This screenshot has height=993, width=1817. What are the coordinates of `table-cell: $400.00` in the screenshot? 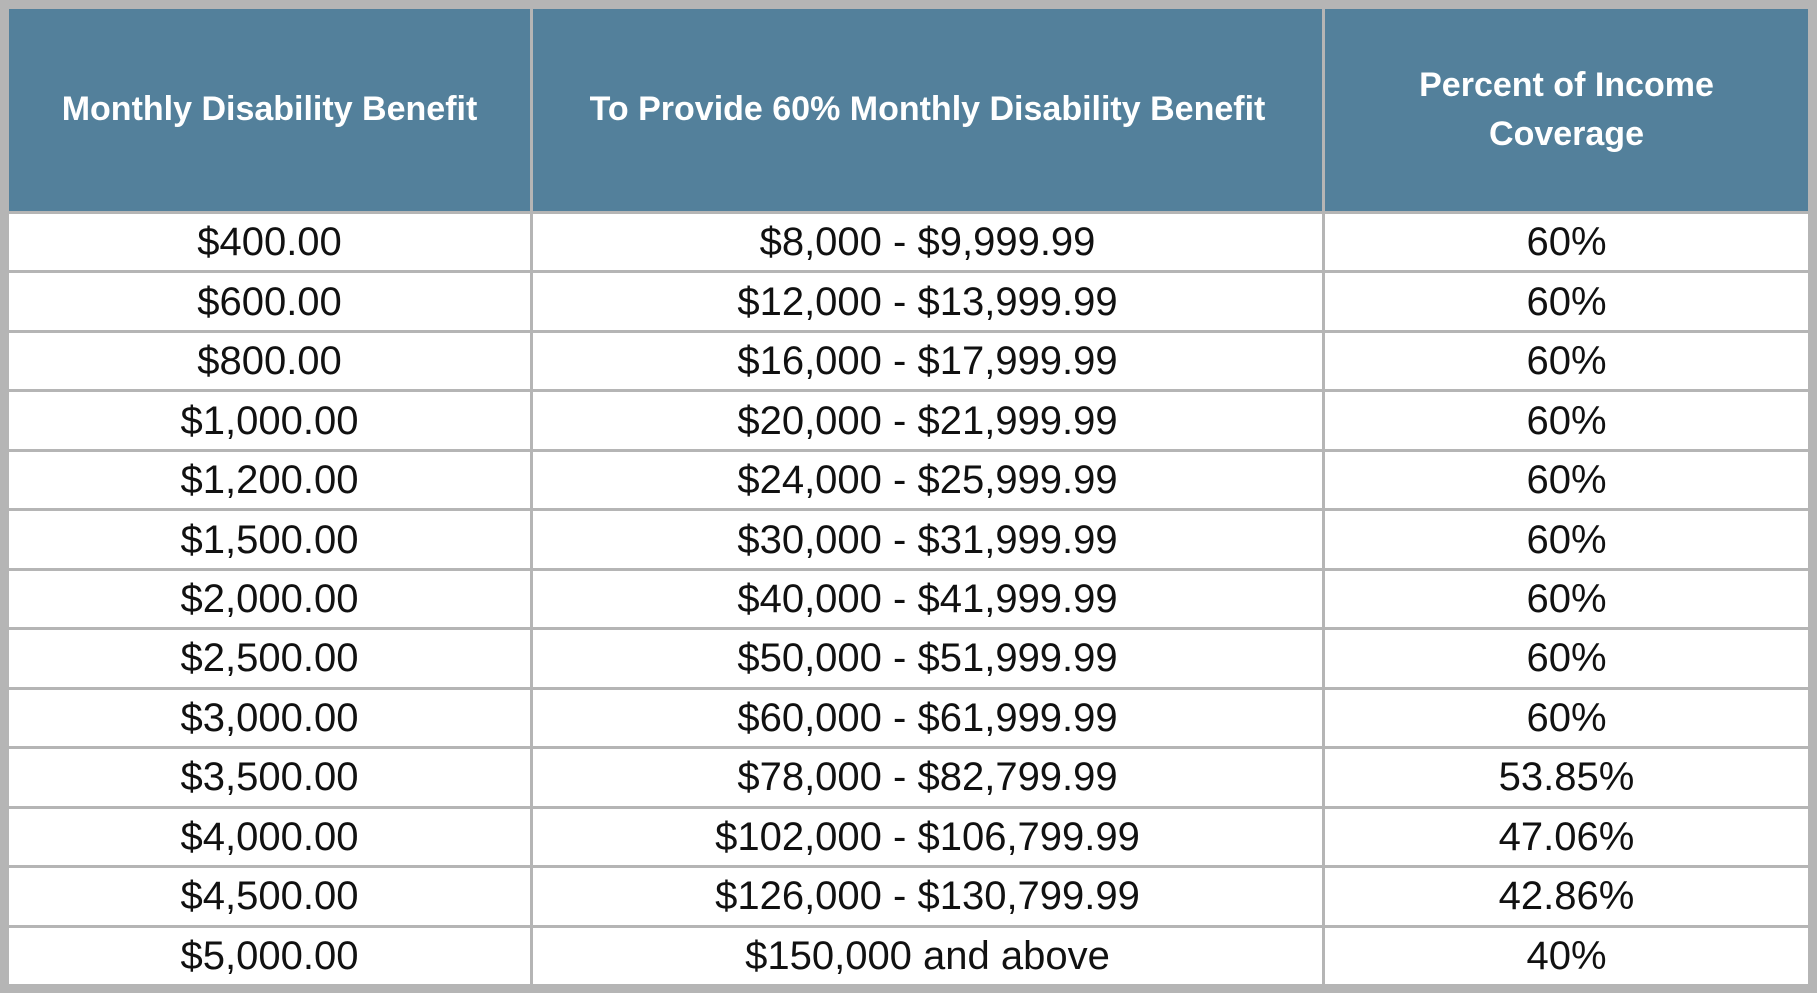 It's located at (269, 242).